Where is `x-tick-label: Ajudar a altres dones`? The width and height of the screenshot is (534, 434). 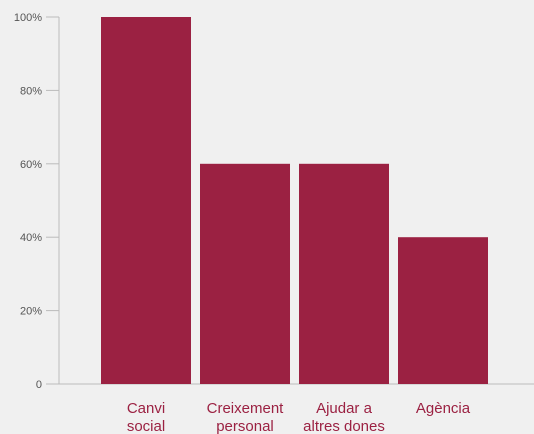 x-tick-label: Ajudar a altres dones is located at coordinates (344, 417).